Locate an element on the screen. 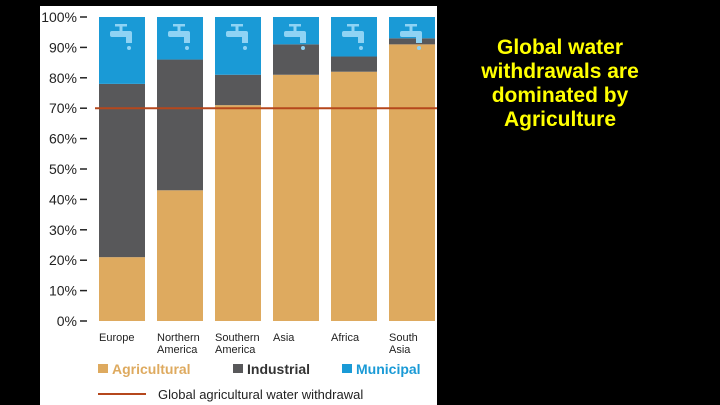  y-tick-label: 0% is located at coordinates (67, 321).